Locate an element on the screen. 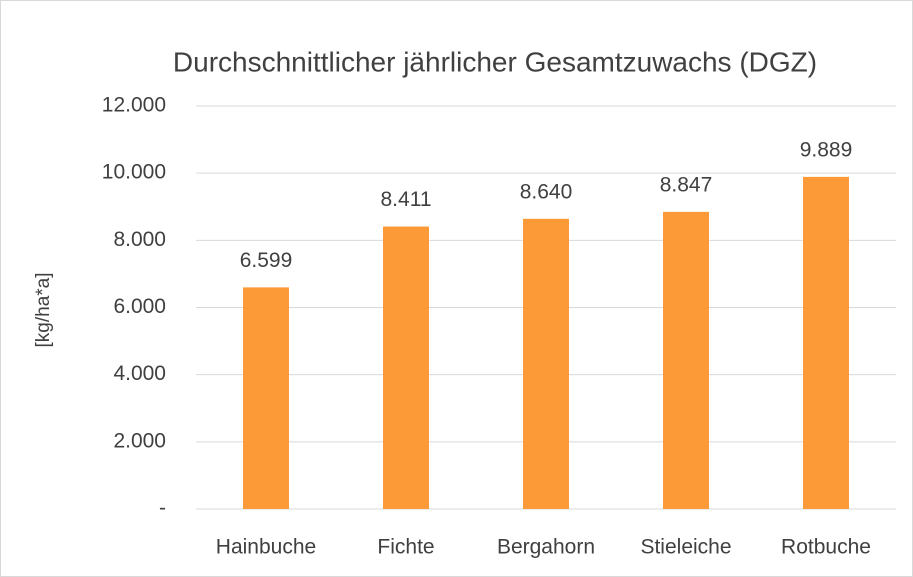  y-tick-label: 12.000 is located at coordinates (134, 105).